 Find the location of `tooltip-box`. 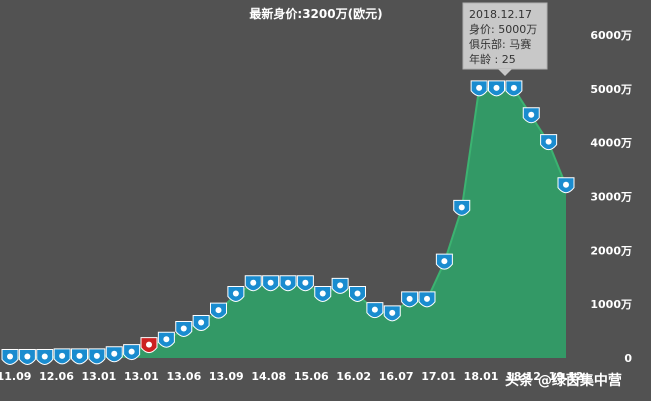

tooltip-box is located at coordinates (505, 36).